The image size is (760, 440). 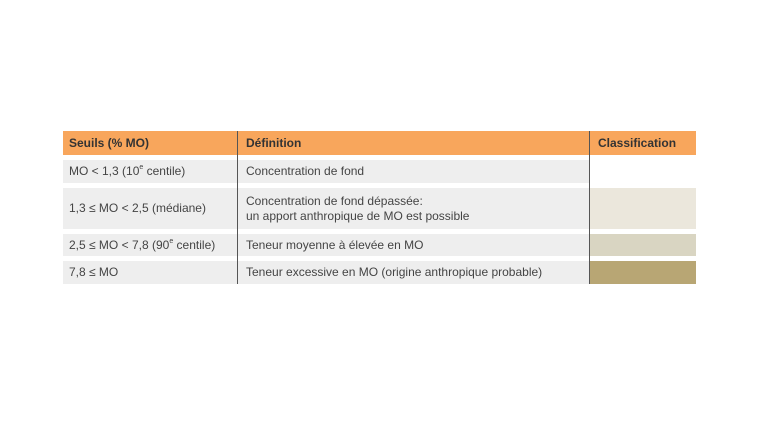 I want to click on threshold-cell: 1,3 ≤ MO < 2,5 (médiane), so click(x=150, y=208).